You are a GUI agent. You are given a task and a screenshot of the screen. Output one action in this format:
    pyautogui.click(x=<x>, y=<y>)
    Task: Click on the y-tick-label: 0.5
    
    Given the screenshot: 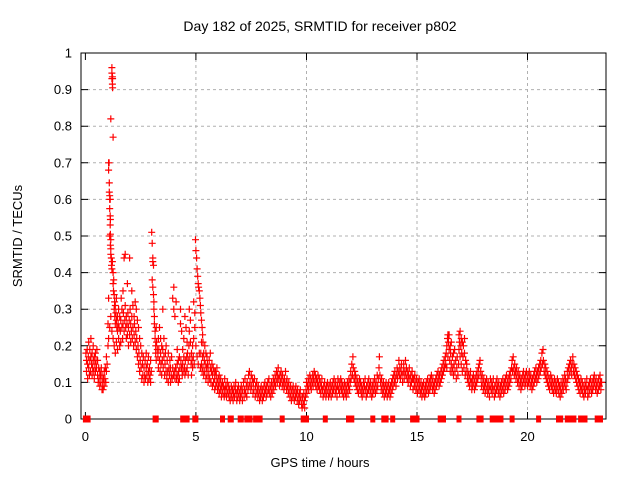 What is the action you would take?
    pyautogui.click(x=63, y=236)
    